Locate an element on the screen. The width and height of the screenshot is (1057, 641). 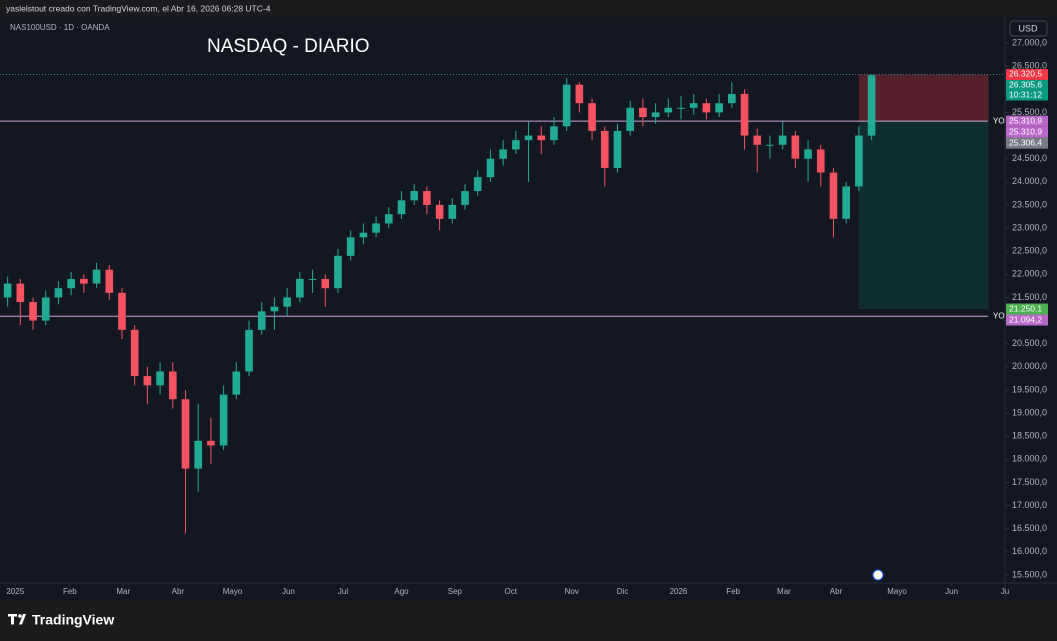
x-tick-label: Dic is located at coordinates (623, 591).